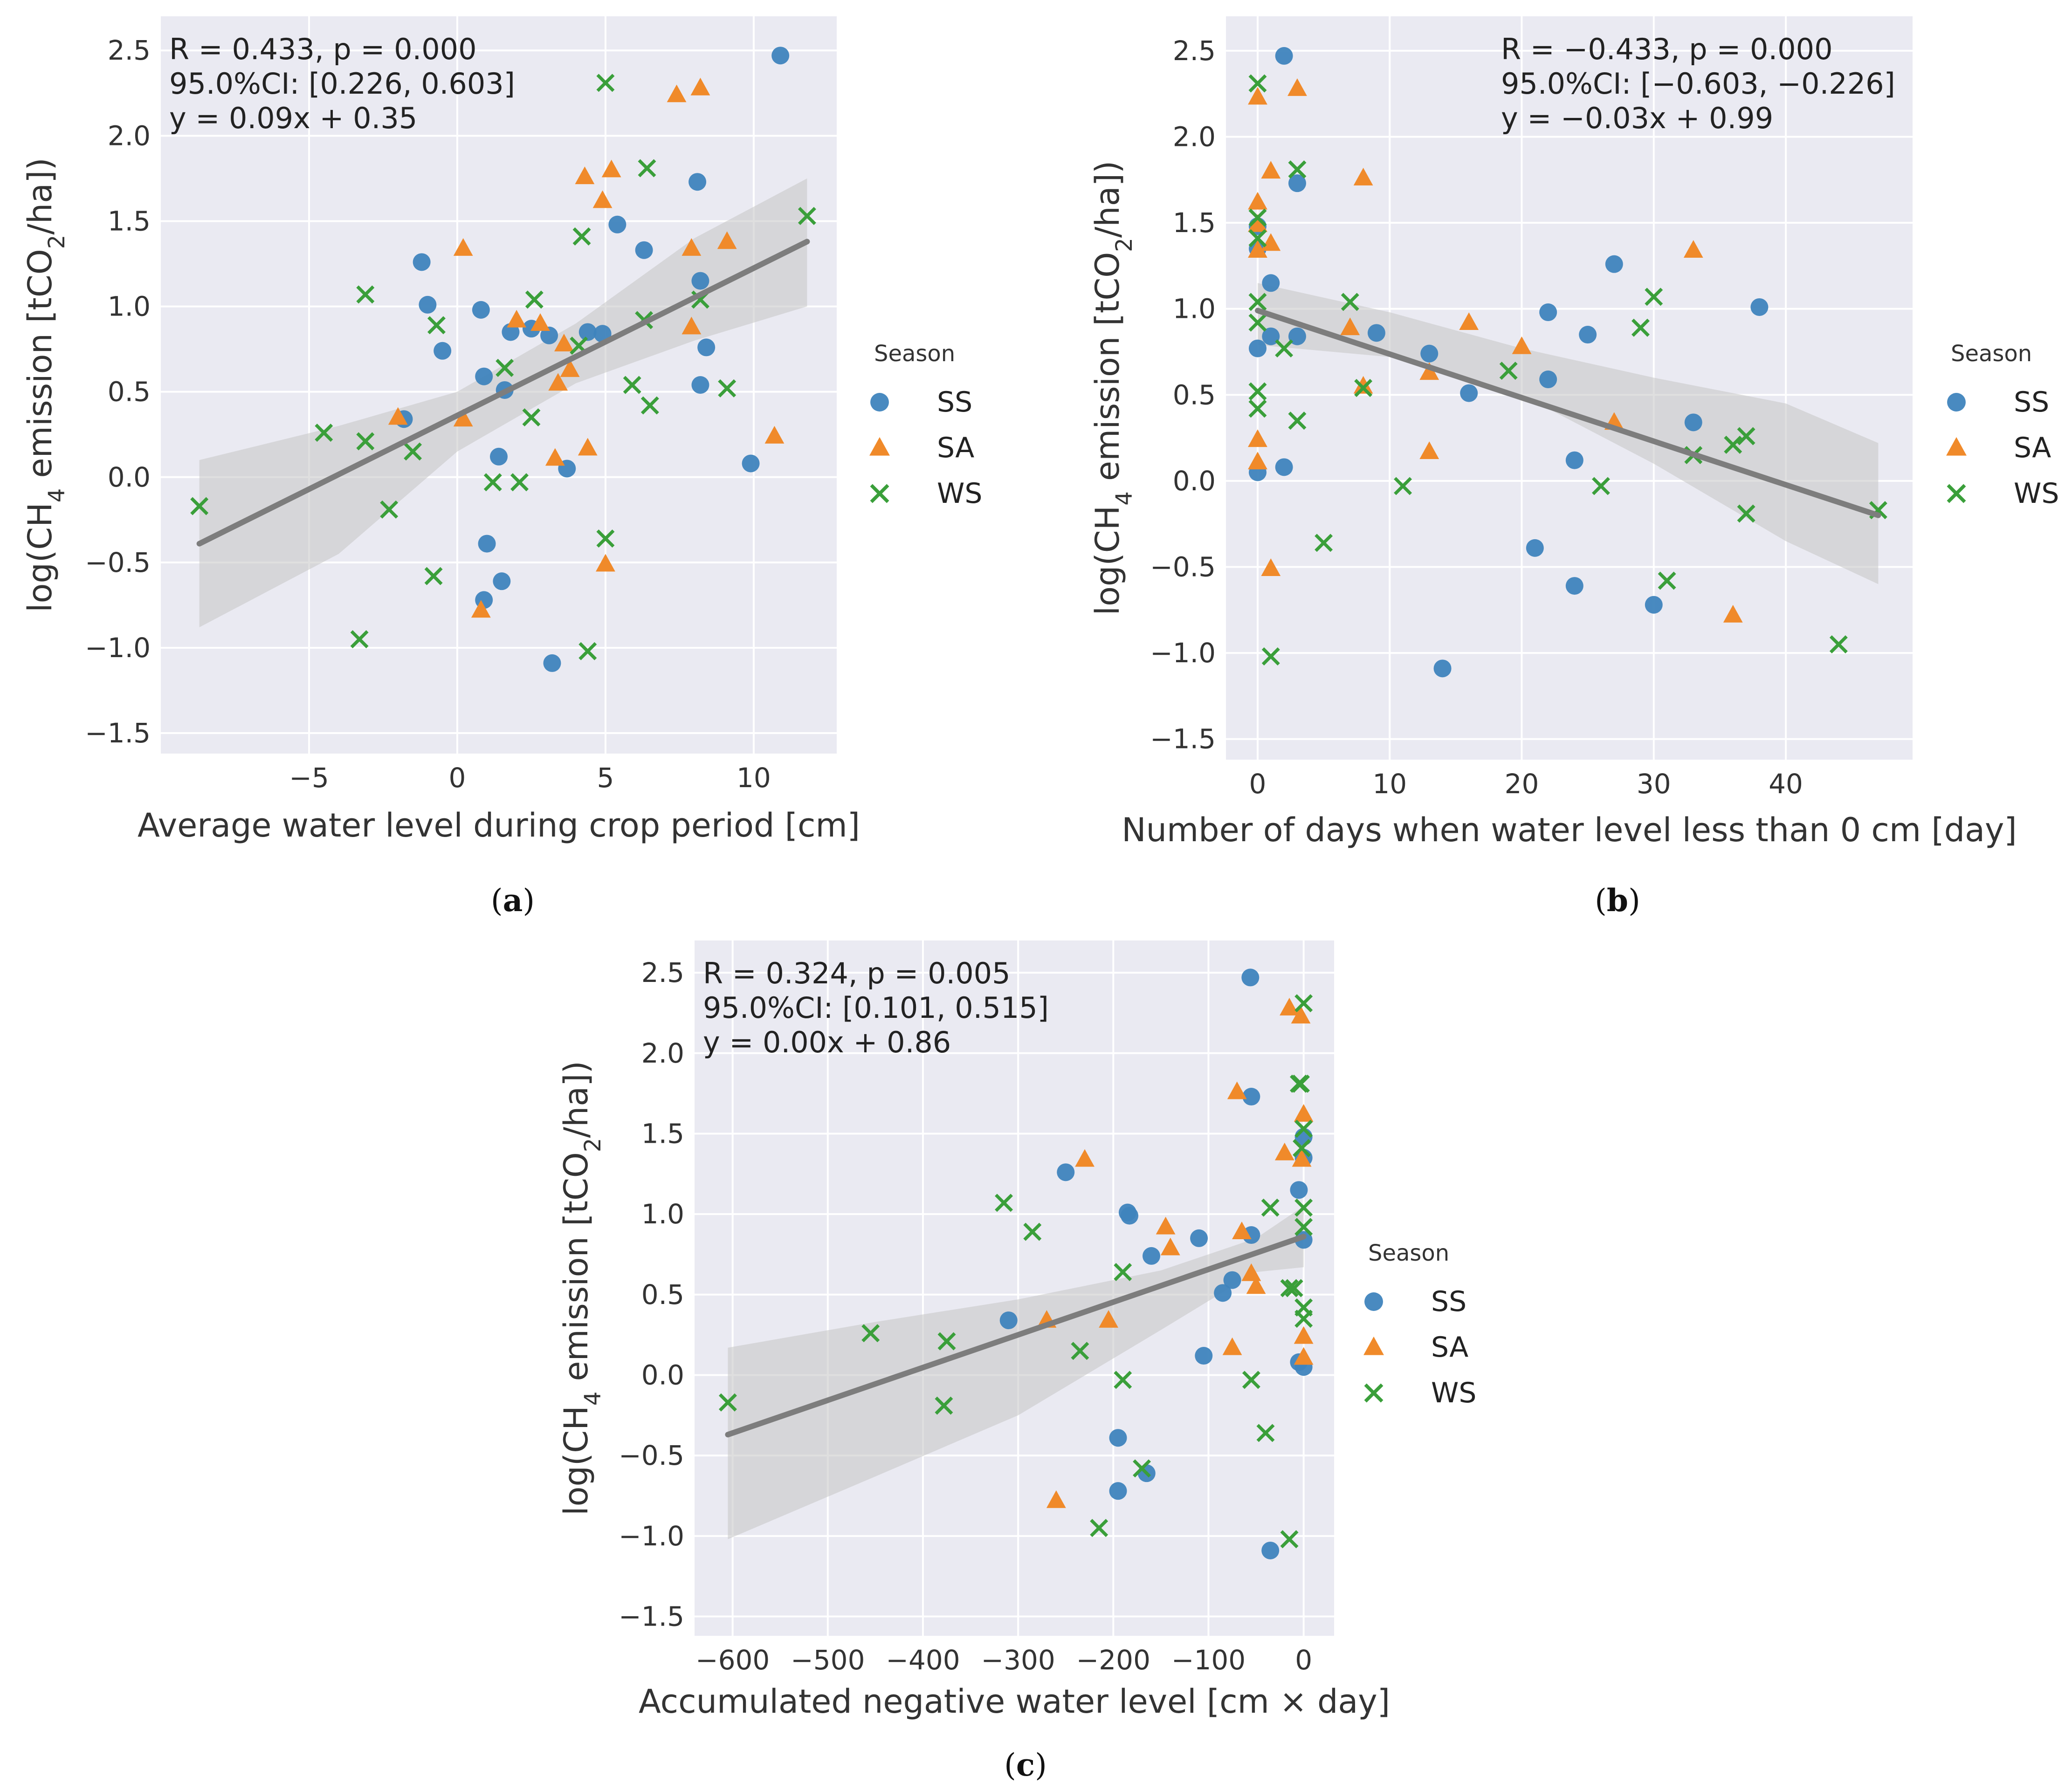  Describe the element at coordinates (662, 973) in the screenshot. I see `y-tick-label: 2.5` at that location.